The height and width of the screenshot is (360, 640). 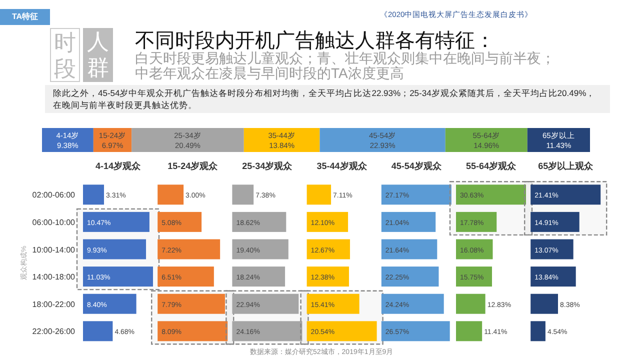 What do you see at coordinates (54, 331) in the screenshot?
I see `y-tick-label: 22:00-26:00` at bounding box center [54, 331].